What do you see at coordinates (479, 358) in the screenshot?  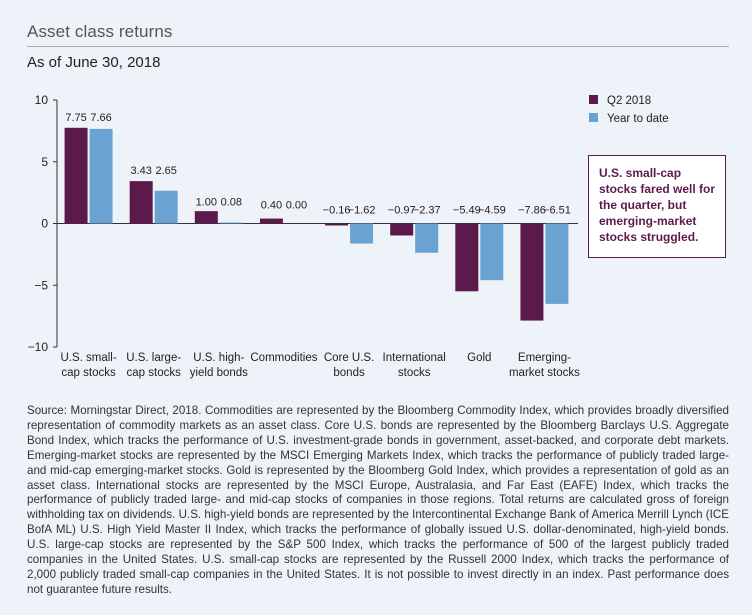 I see `category-label-6: Gold` at bounding box center [479, 358].